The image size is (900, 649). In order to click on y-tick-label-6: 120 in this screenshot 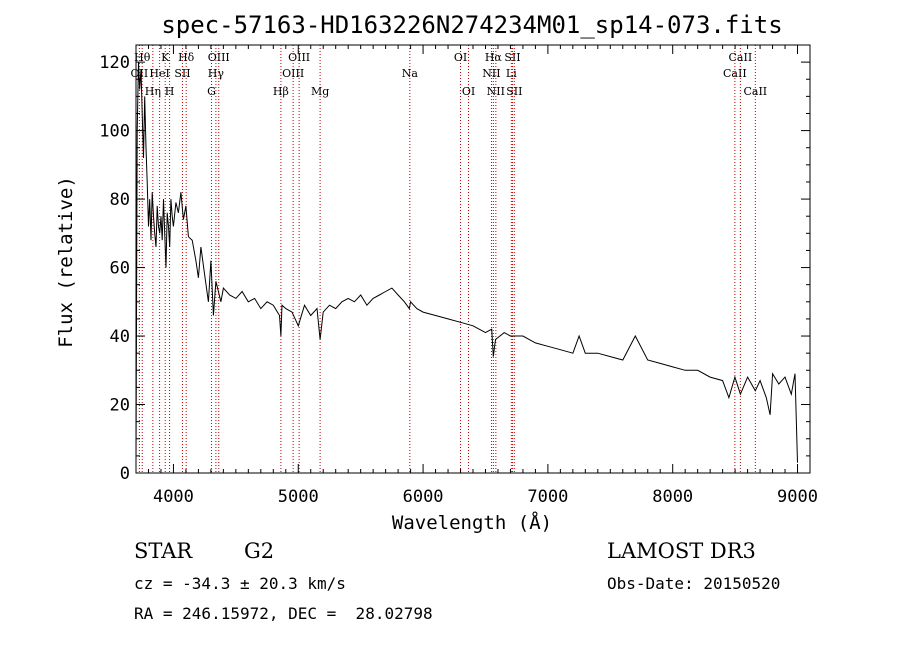, I will do `click(114, 63)`.